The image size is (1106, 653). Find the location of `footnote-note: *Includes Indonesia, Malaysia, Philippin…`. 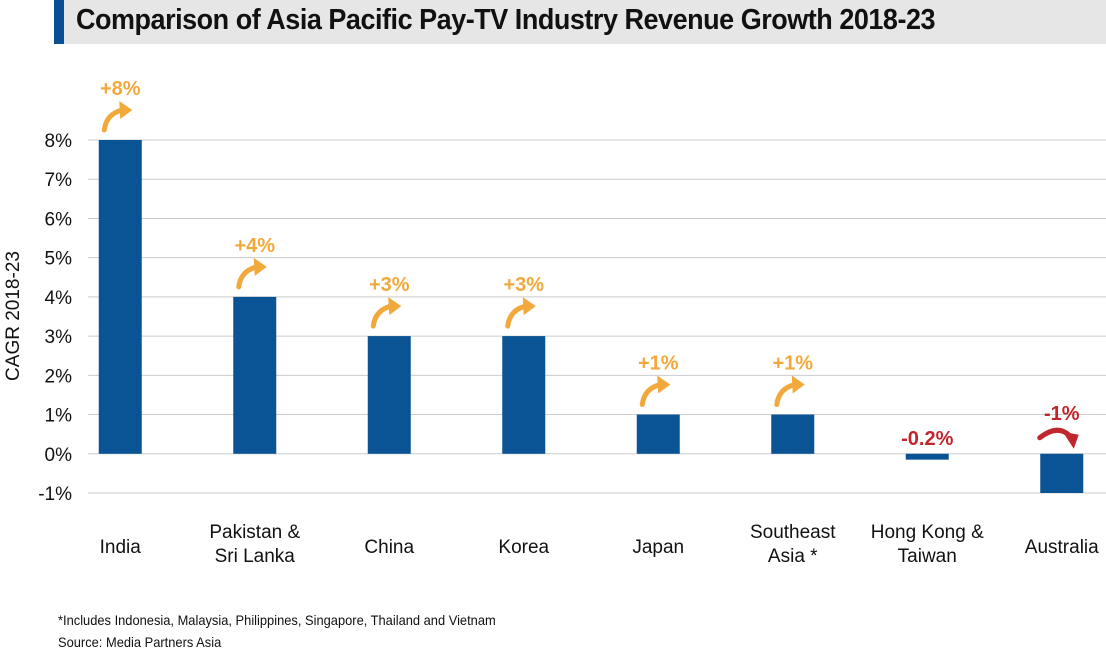

footnote-note: *Includes Indonesia, Malaysia, Philippin… is located at coordinates (277, 620).